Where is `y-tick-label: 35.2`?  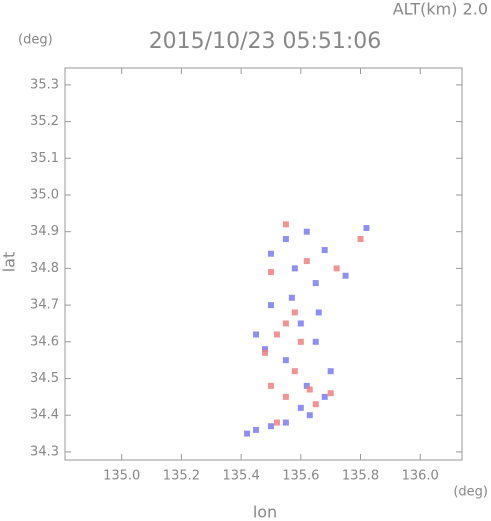 y-tick-label: 35.2 is located at coordinates (44, 121).